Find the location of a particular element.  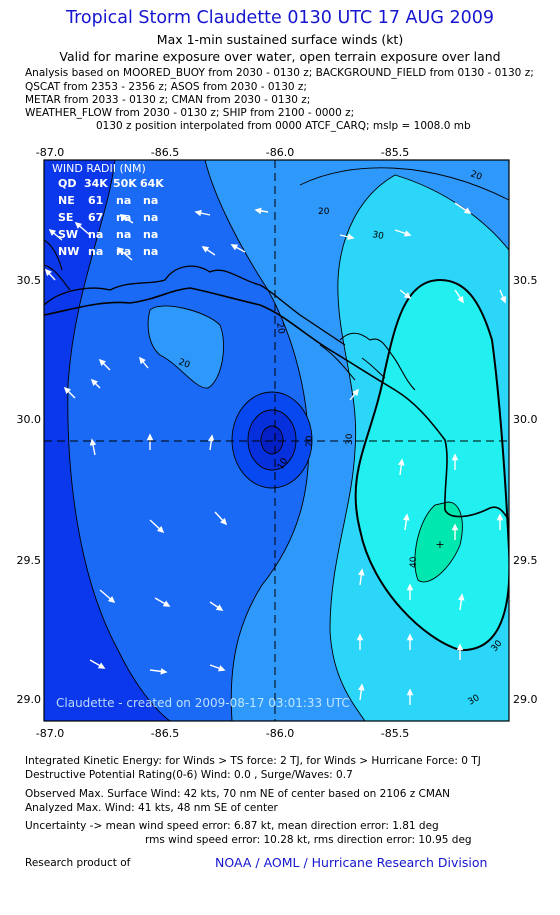

lat-label-right: 29.5 is located at coordinates (525, 560).